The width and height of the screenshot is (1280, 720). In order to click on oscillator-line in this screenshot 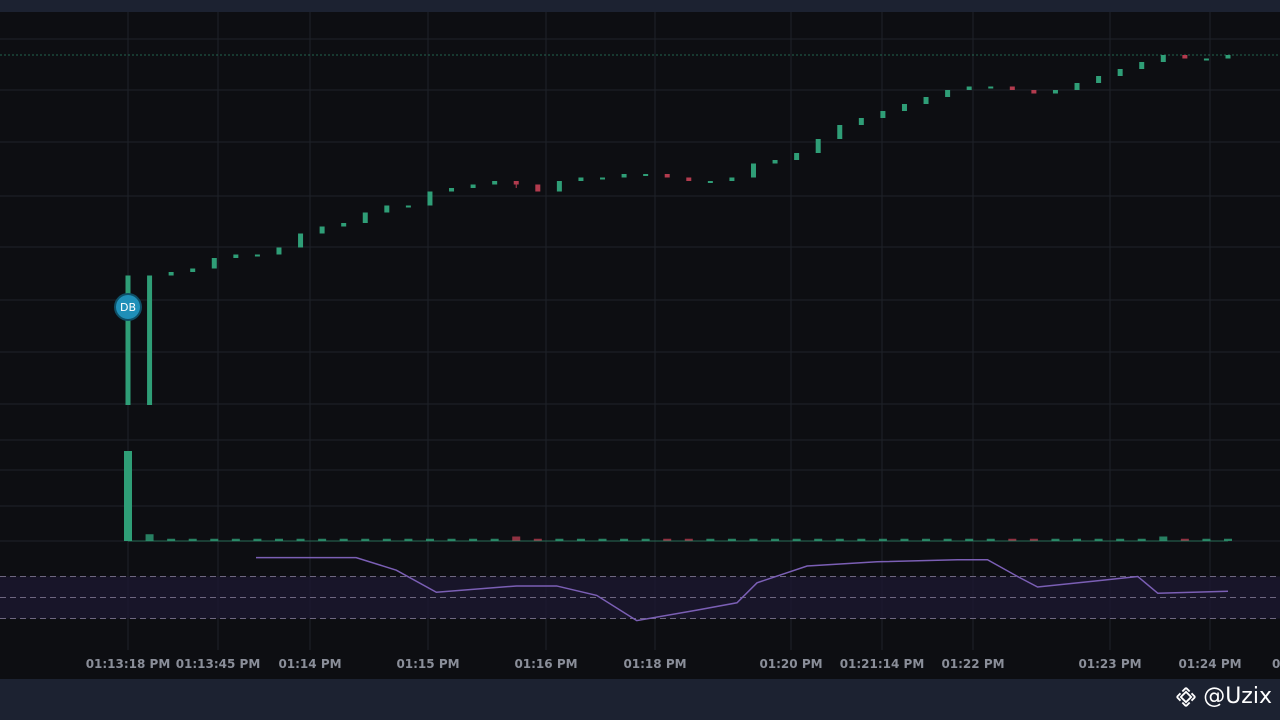, I will do `click(742, 589)`.